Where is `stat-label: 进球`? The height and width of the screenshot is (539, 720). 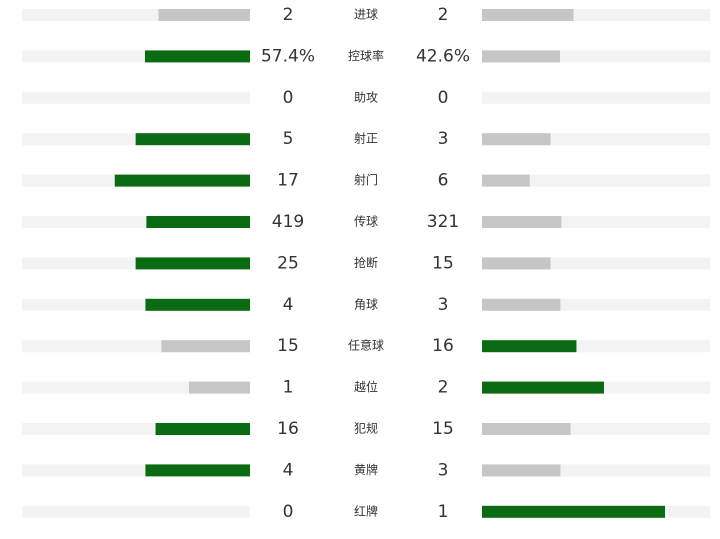
stat-label: 进球 is located at coordinates (366, 15).